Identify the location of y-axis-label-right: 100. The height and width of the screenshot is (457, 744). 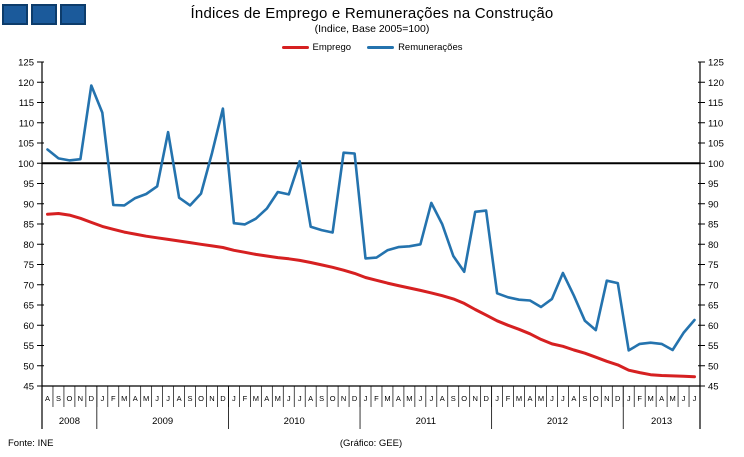
(716, 164).